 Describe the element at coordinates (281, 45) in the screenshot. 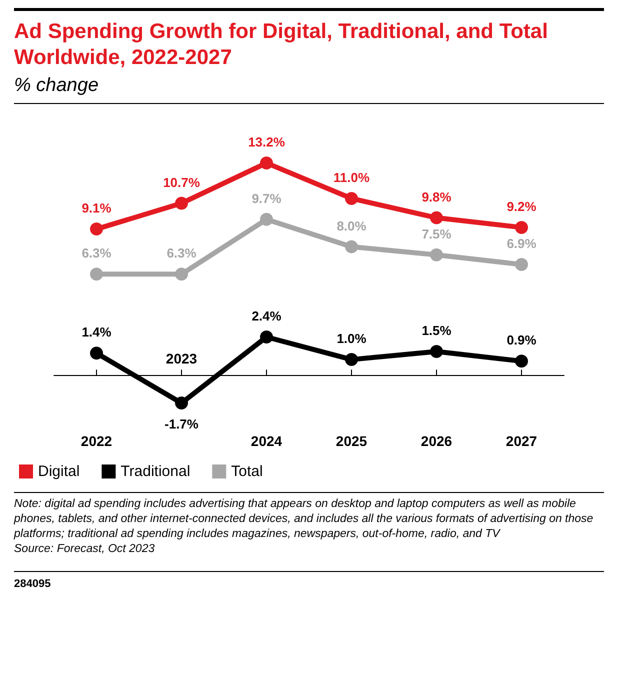

I see `chart-title: Ad Spending Growth for Digital, Traditional, and Total Worldwide, 2022-2027` at that location.